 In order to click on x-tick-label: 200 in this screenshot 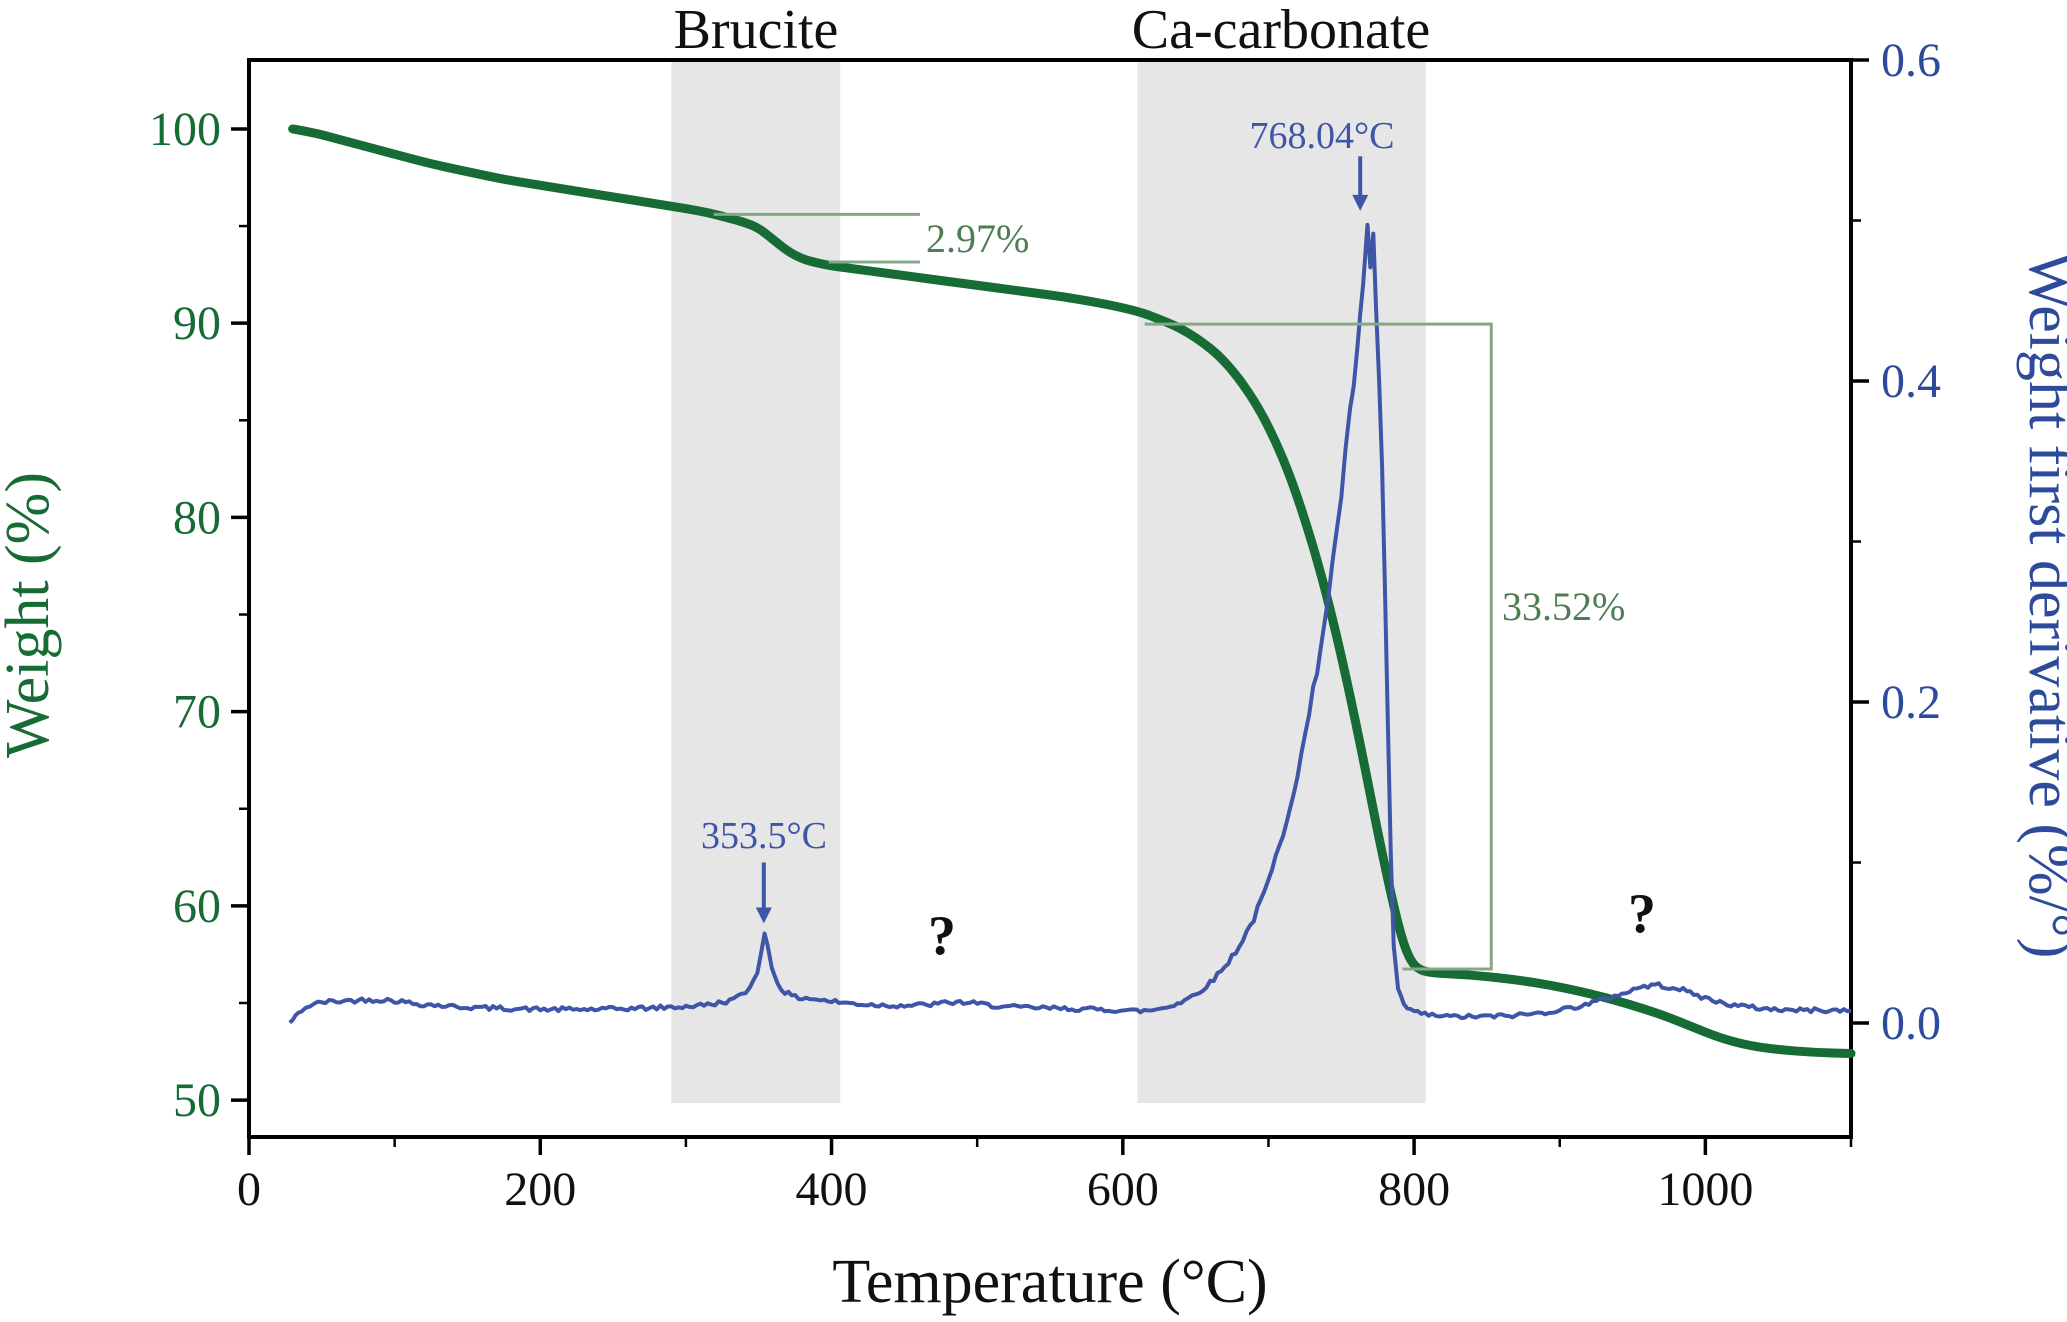, I will do `click(540, 1189)`.